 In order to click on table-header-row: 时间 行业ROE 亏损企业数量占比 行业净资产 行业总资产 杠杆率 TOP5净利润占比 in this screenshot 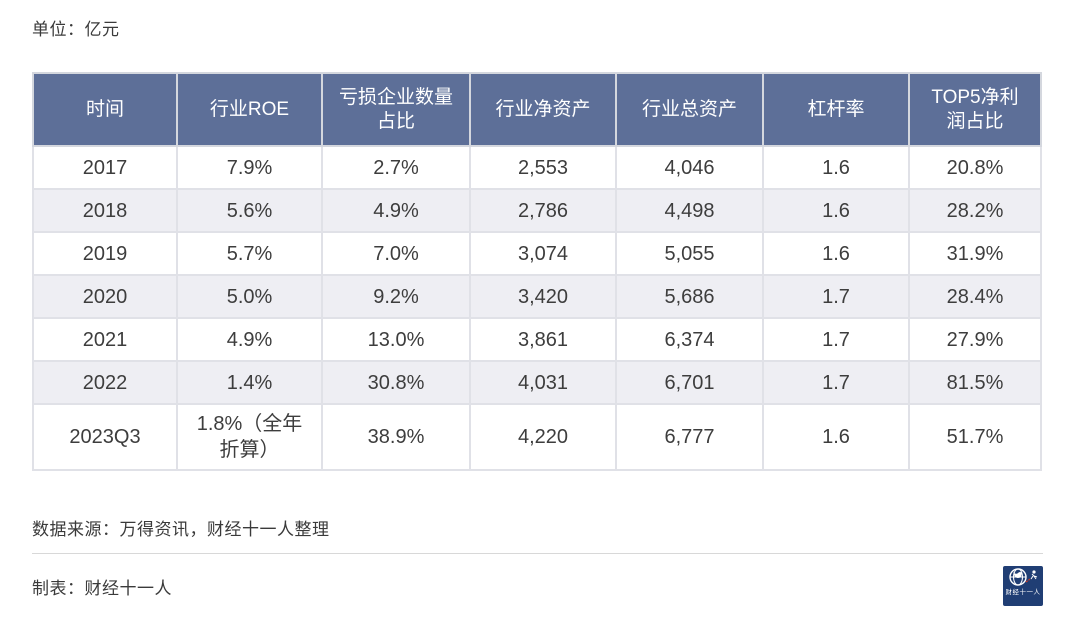, I will do `click(537, 109)`.